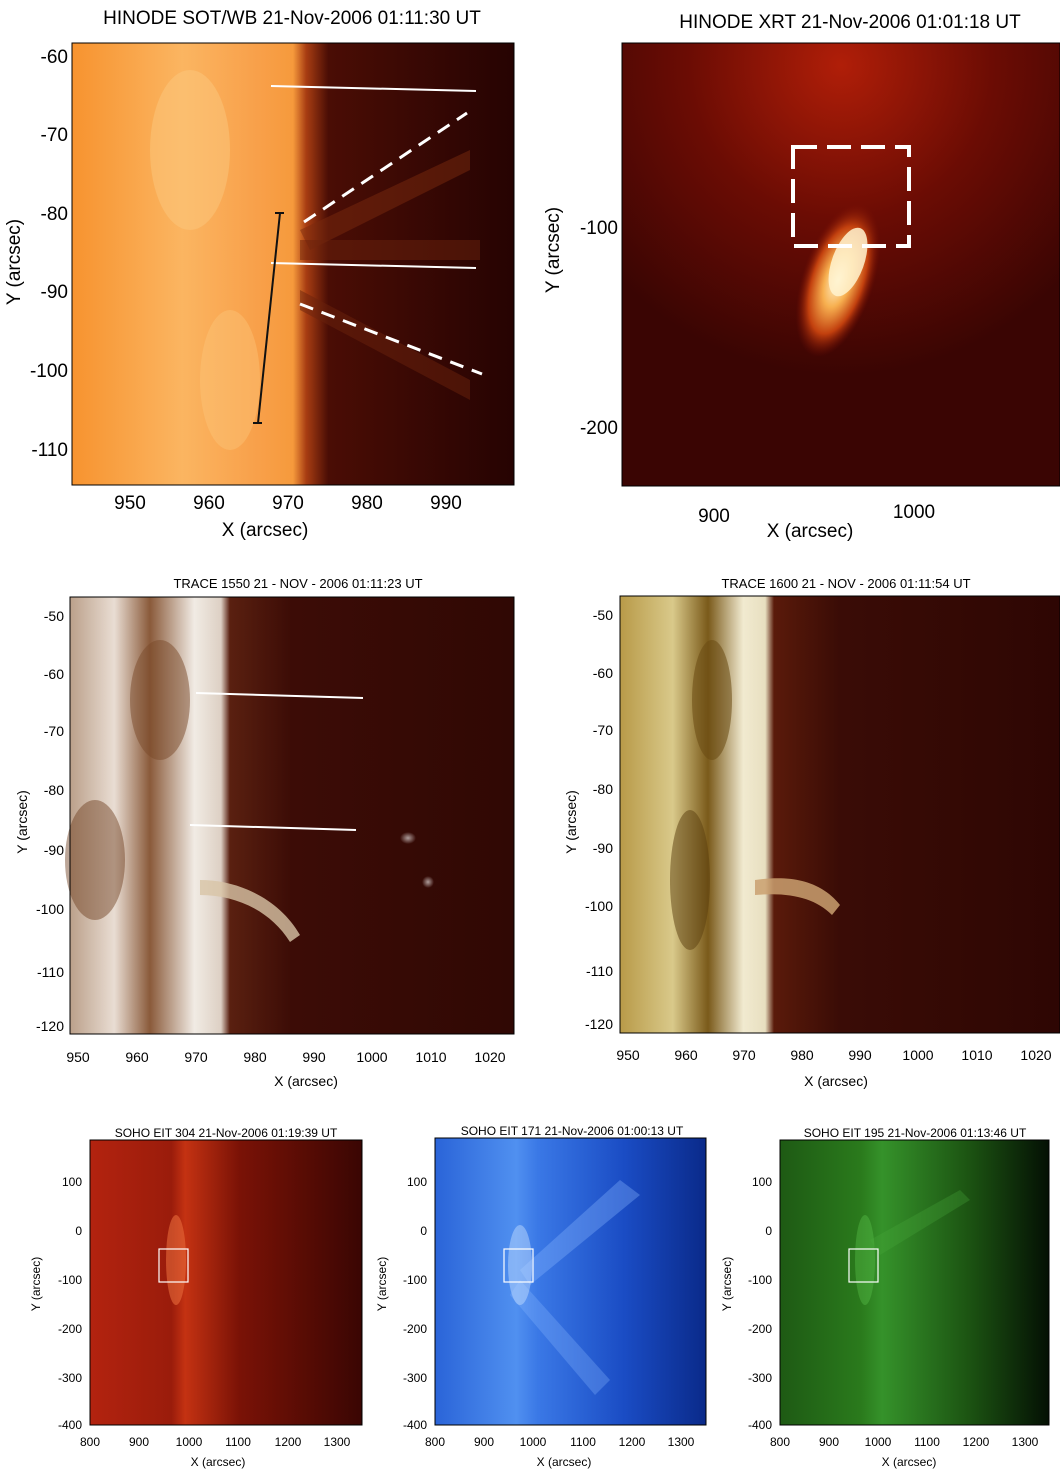  Describe the element at coordinates (915, 1133) in the screenshot. I see `panel-title: SOHO EIT 195 21-Nov-2006 01:13:46 UT` at that location.